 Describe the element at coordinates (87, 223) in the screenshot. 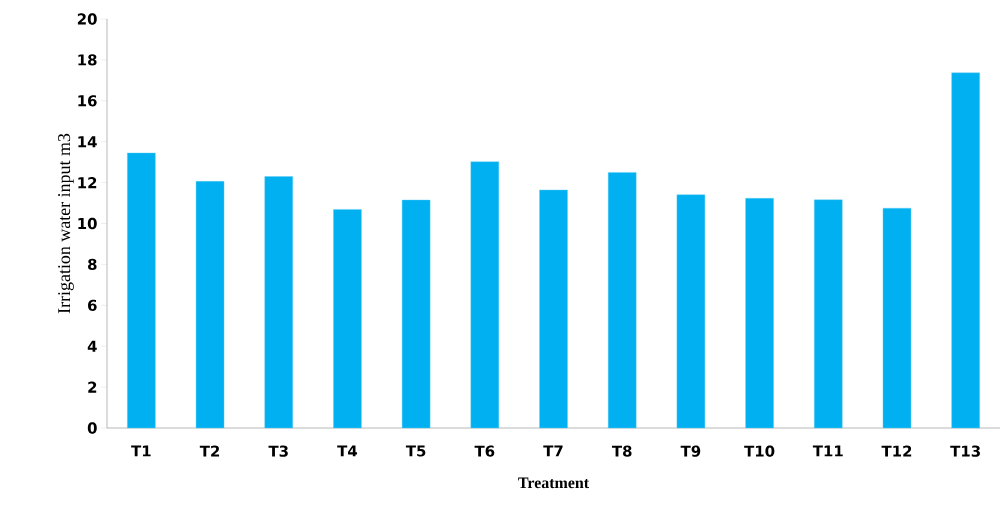

I see `y-tick-label: 10` at that location.